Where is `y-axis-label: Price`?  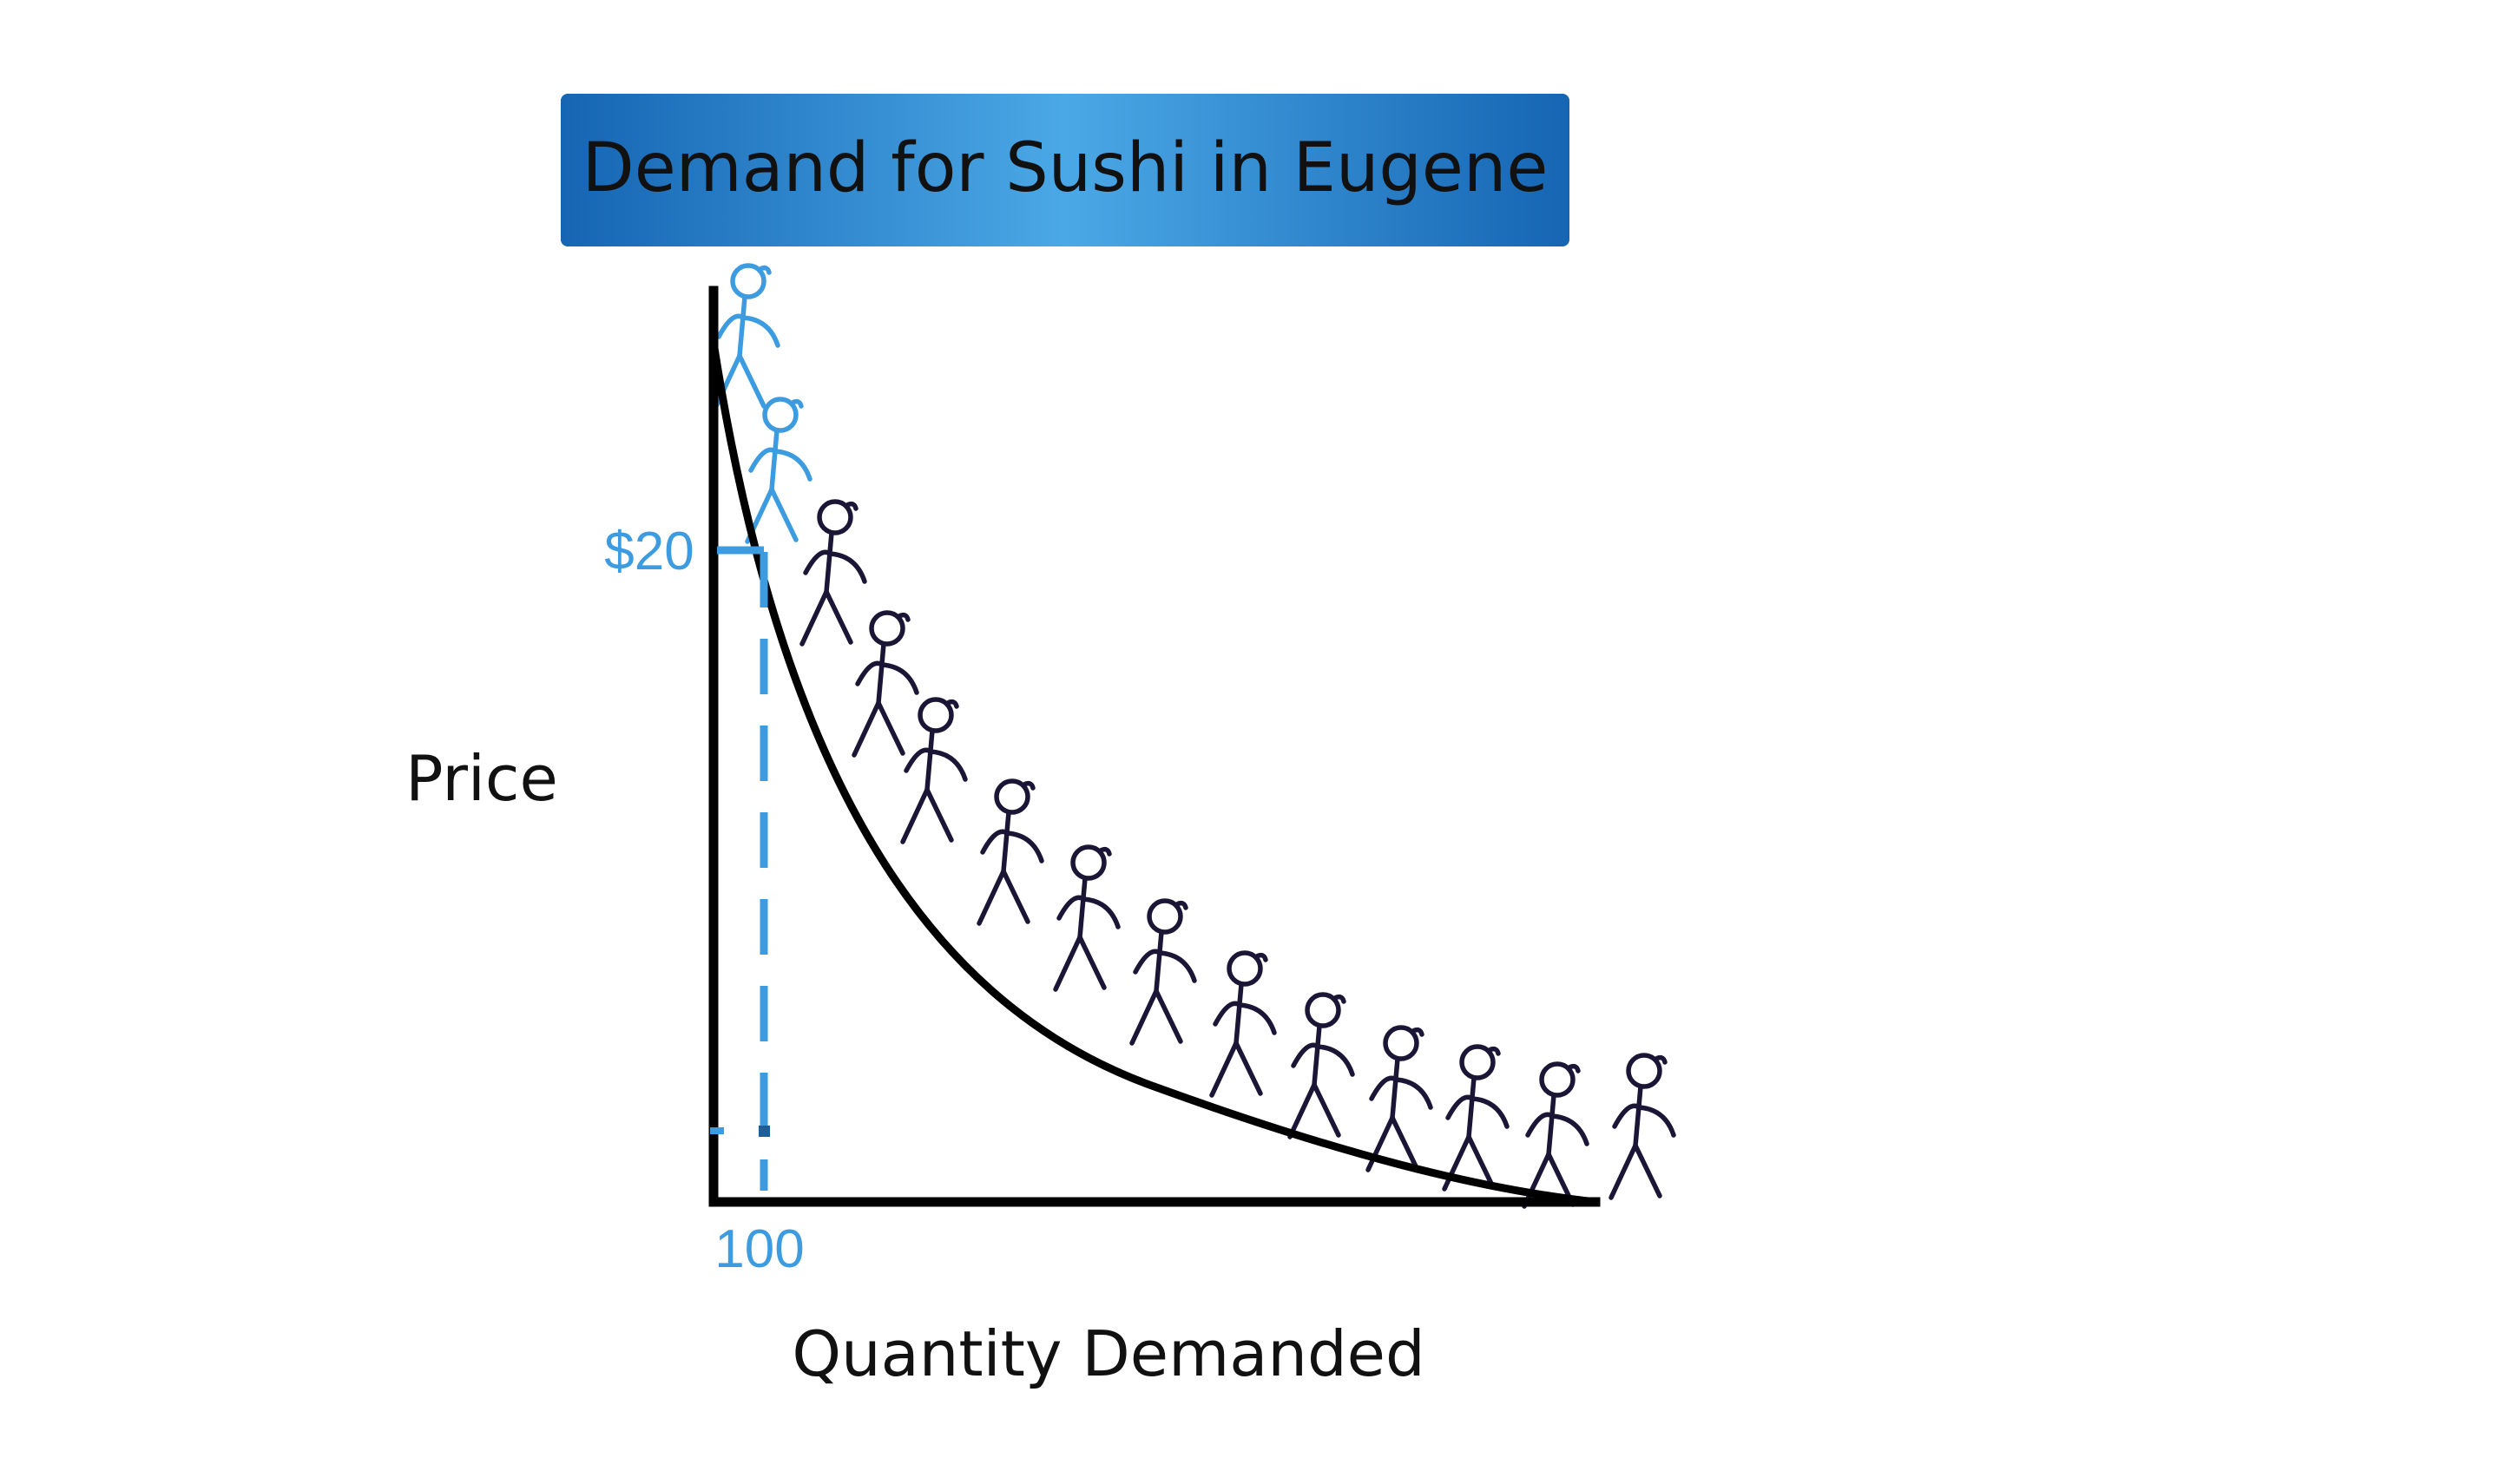 y-axis-label: Price is located at coordinates (481, 778).